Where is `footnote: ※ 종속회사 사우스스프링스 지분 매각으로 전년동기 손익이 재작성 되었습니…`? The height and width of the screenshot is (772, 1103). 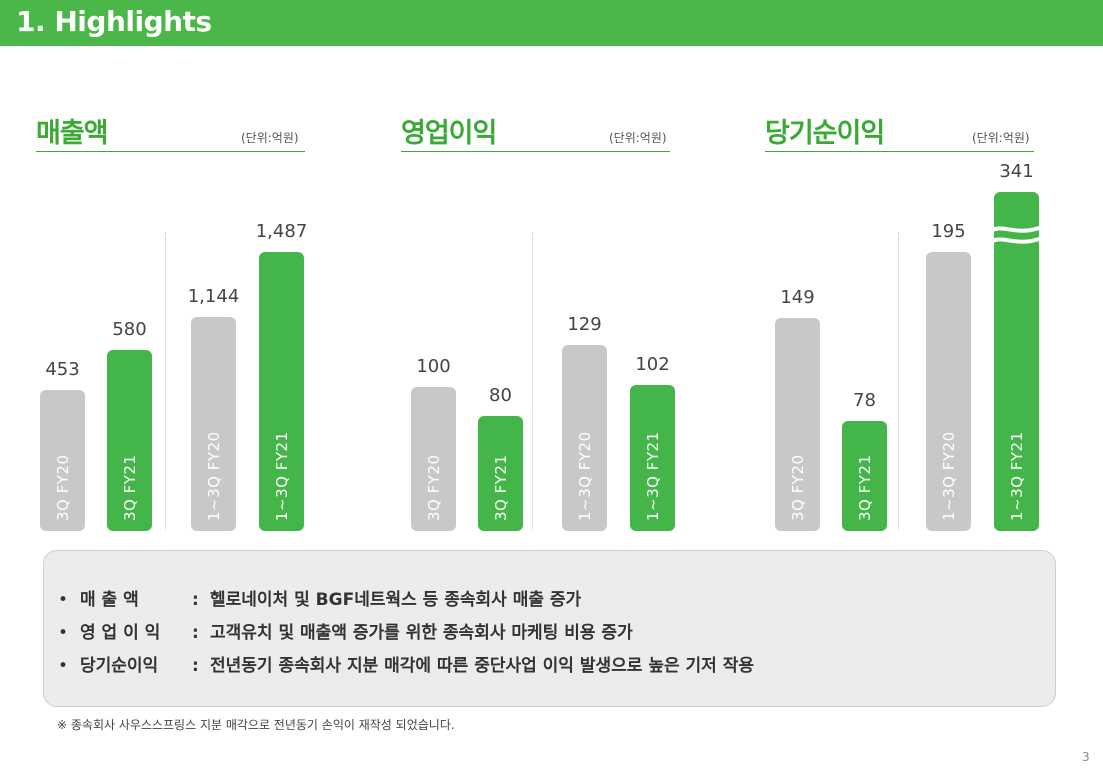
footnote: ※ 종속회사 사우스스프링스 지분 매각으로 전년동기 손익이 재작성 되었습니… is located at coordinates (256, 725).